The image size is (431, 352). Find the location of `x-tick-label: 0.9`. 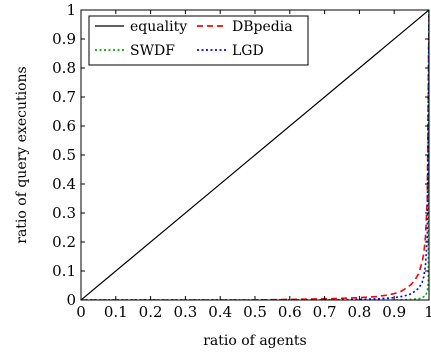

x-tick-label: 0.9 is located at coordinates (394, 312).